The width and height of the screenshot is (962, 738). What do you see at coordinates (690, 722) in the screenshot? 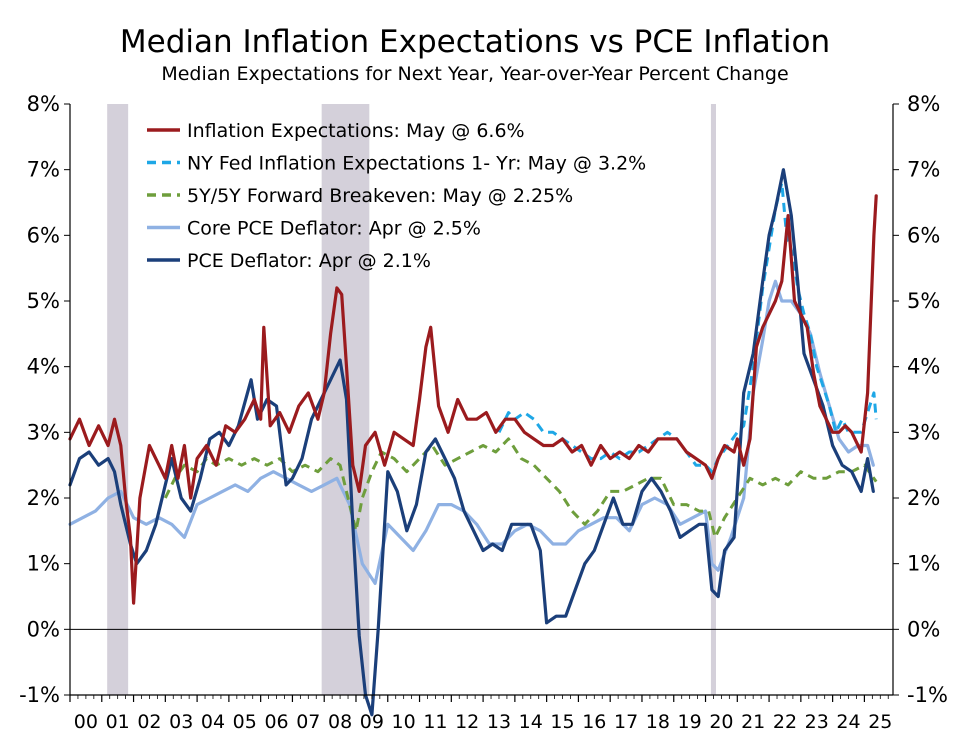
I see `x-tick-label: 19` at bounding box center [690, 722].